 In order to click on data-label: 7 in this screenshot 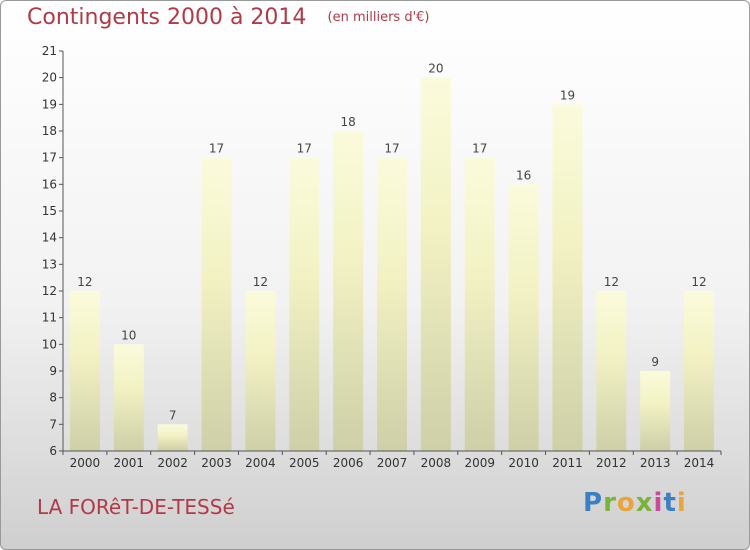, I will do `click(173, 415)`.